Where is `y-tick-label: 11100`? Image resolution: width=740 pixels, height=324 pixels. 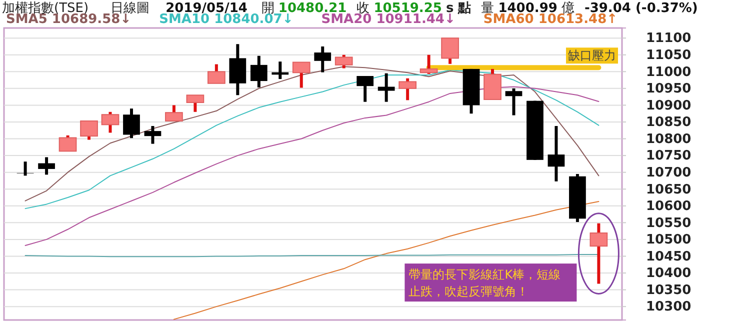
y-tick-label: 11100 is located at coordinates (669, 38).